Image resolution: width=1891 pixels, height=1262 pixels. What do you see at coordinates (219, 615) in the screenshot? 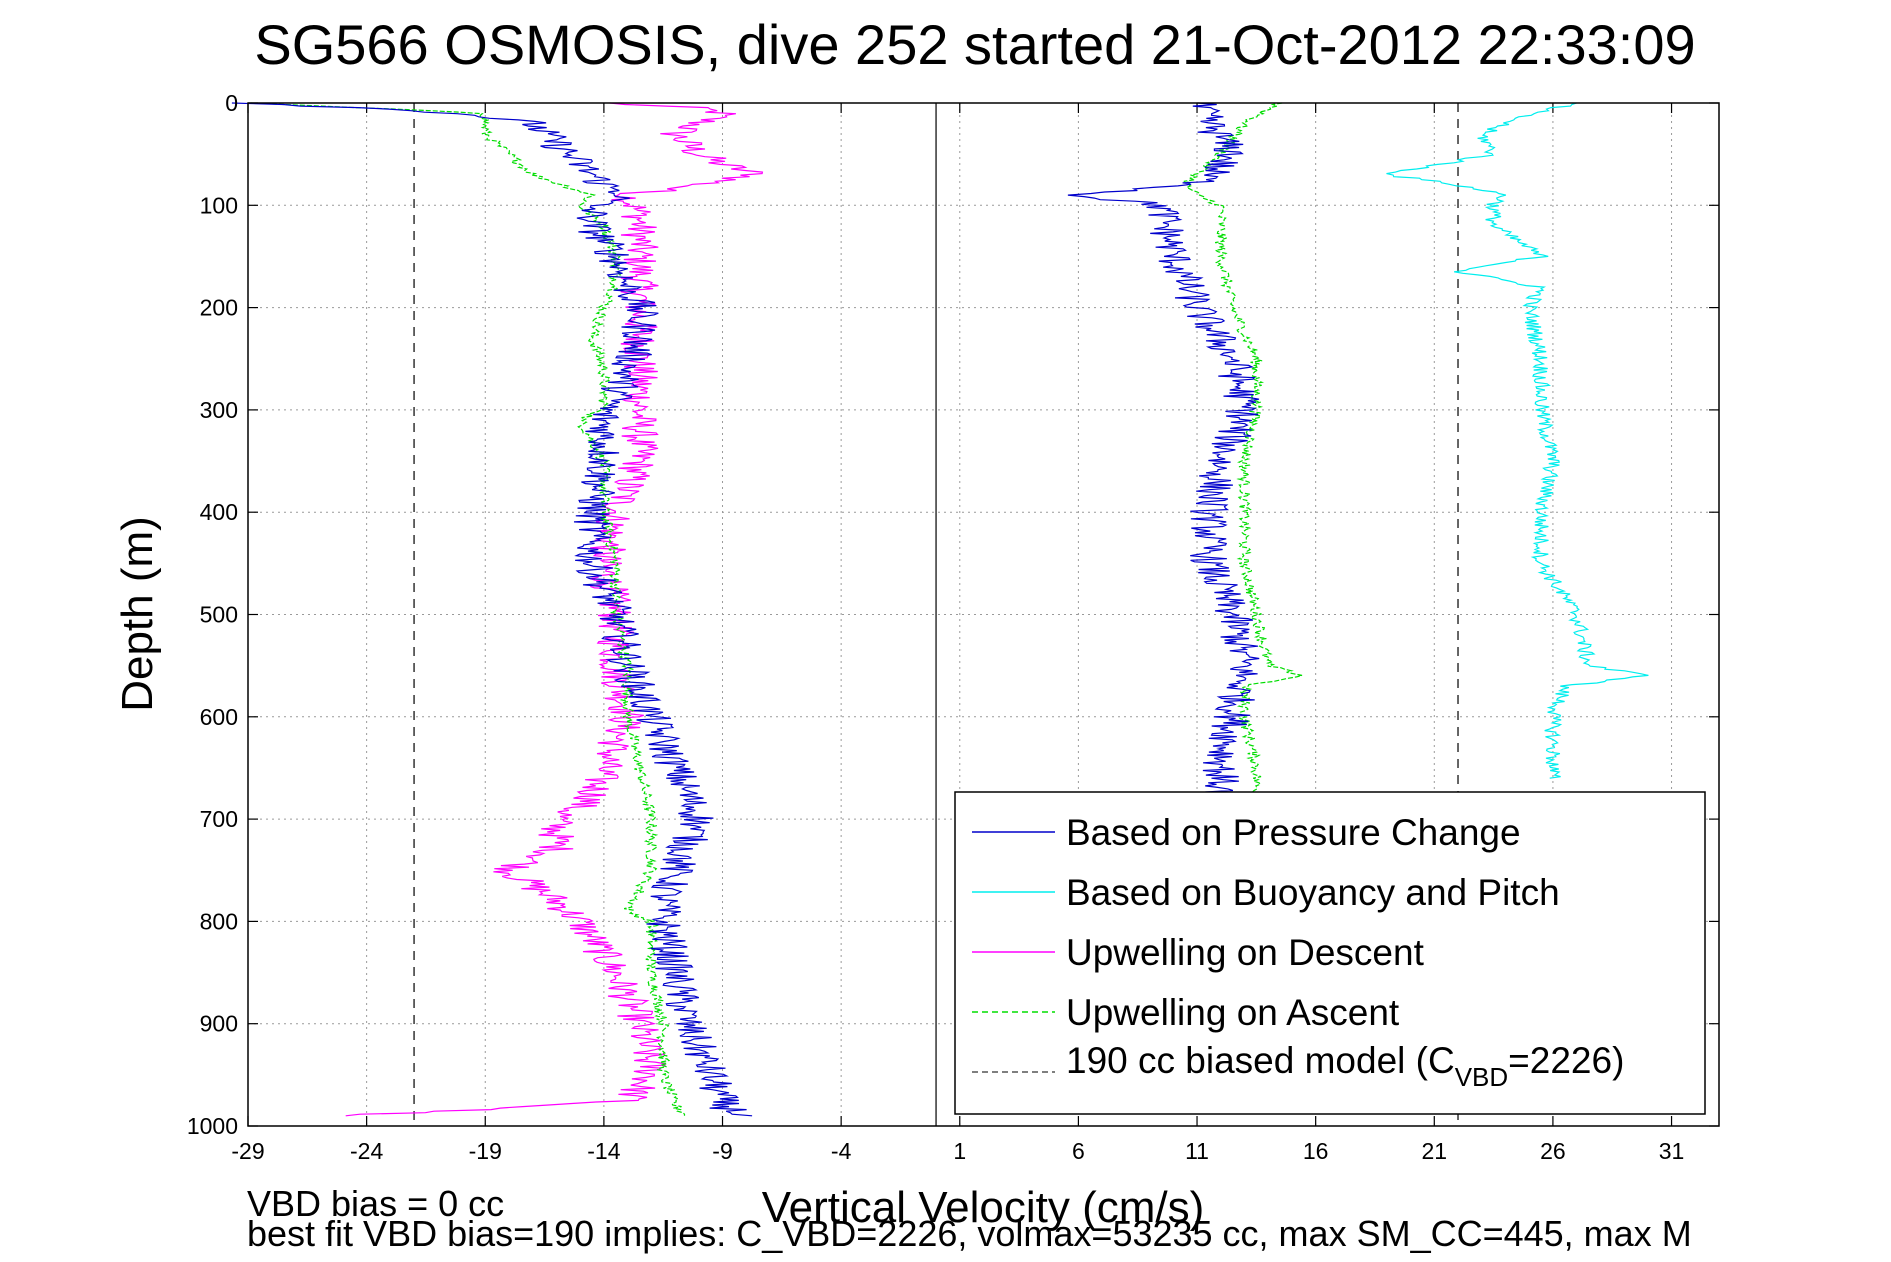
I see `y-tick-label: 500` at bounding box center [219, 615].